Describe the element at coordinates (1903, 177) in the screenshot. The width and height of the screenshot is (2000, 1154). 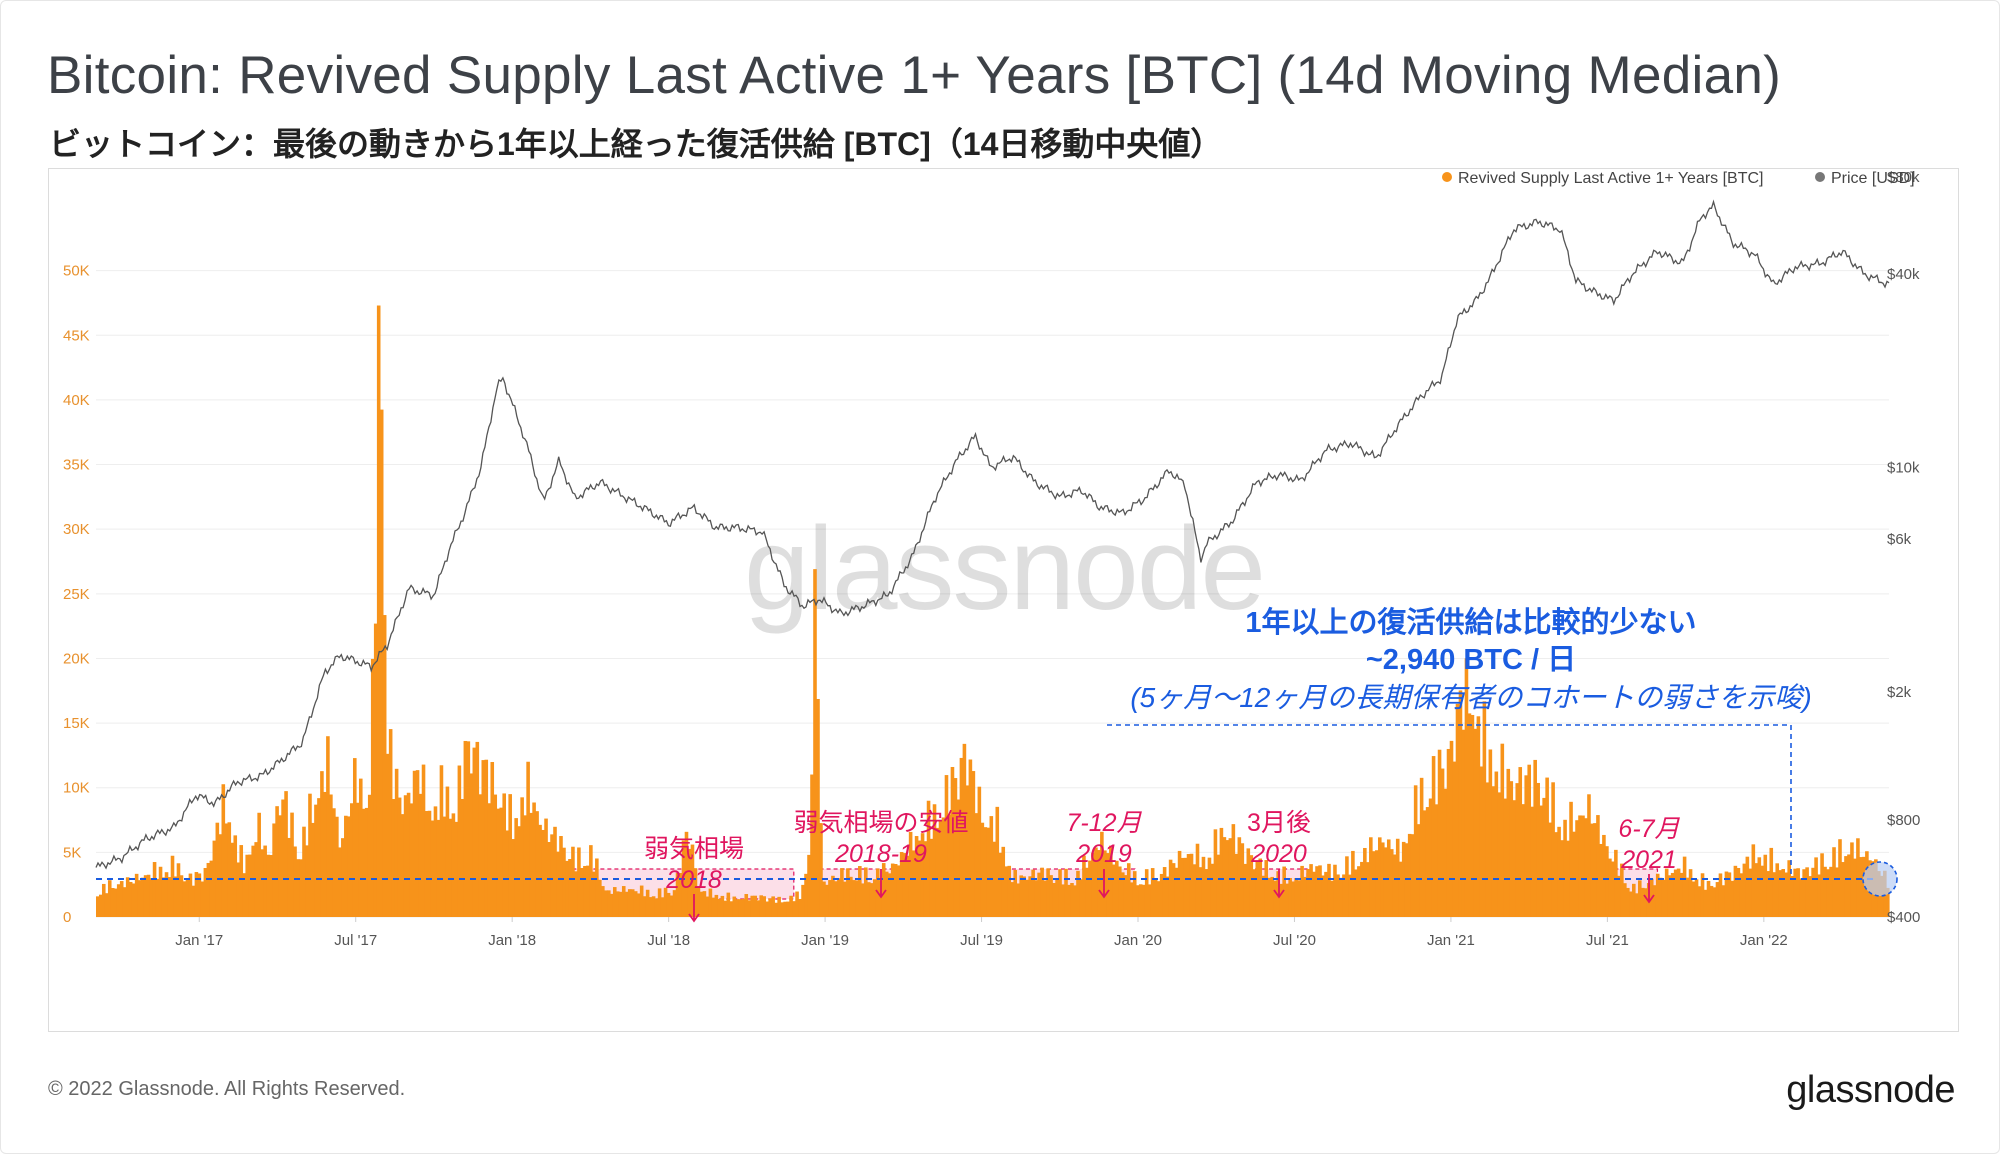
I see `y-tick-label-right: $80k` at that location.